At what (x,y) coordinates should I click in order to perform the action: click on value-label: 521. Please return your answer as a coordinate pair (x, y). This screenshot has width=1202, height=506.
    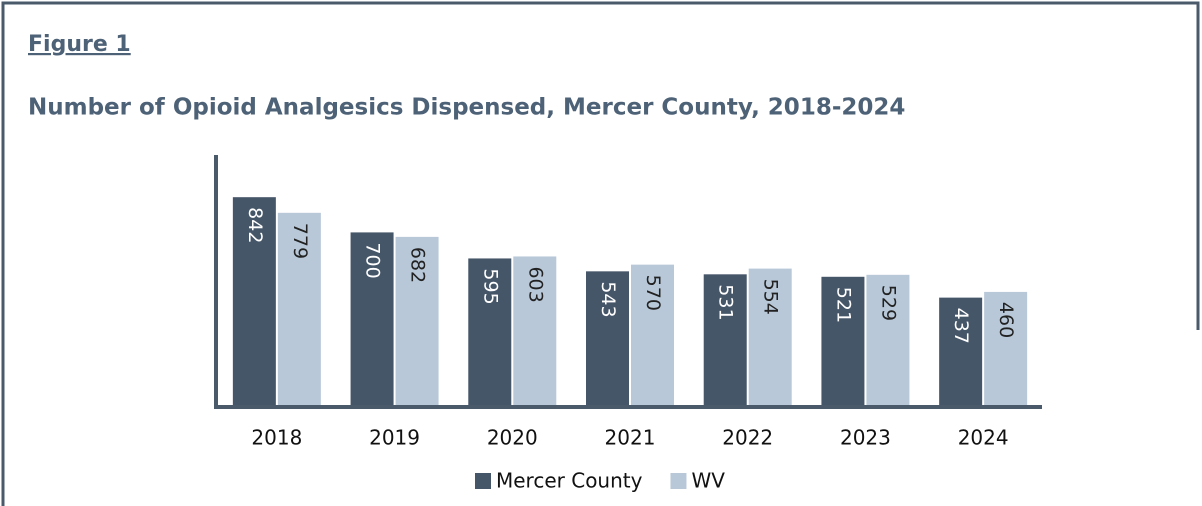
    Looking at the image, I should click on (843, 305).